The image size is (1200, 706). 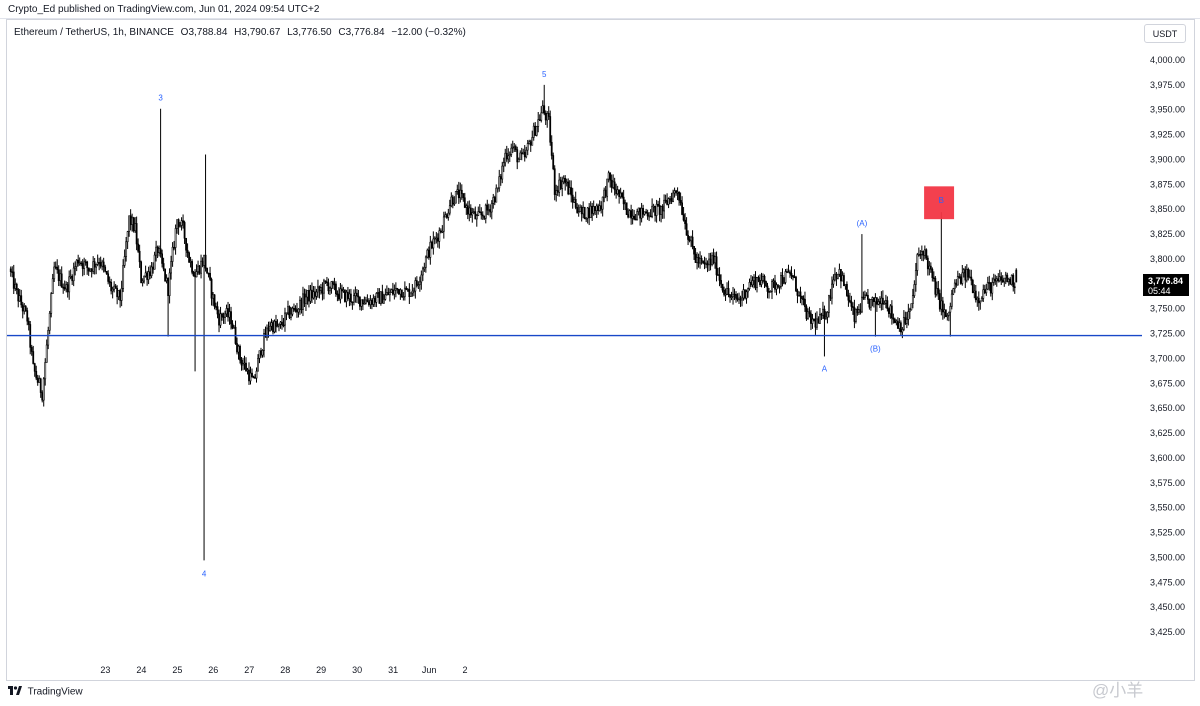 I want to click on price-tick-label: 3,575.00, so click(x=1167, y=483).